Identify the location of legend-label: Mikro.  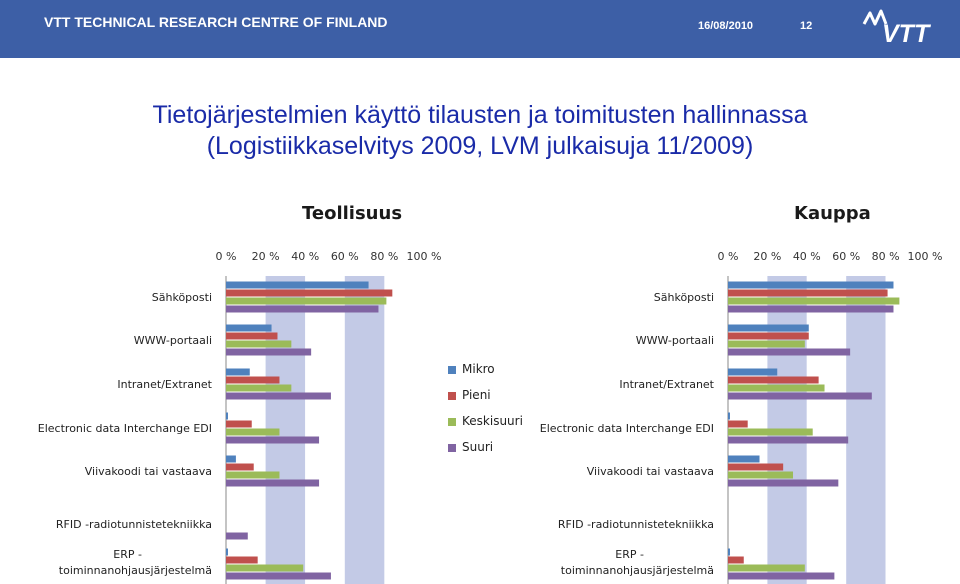
(478, 369).